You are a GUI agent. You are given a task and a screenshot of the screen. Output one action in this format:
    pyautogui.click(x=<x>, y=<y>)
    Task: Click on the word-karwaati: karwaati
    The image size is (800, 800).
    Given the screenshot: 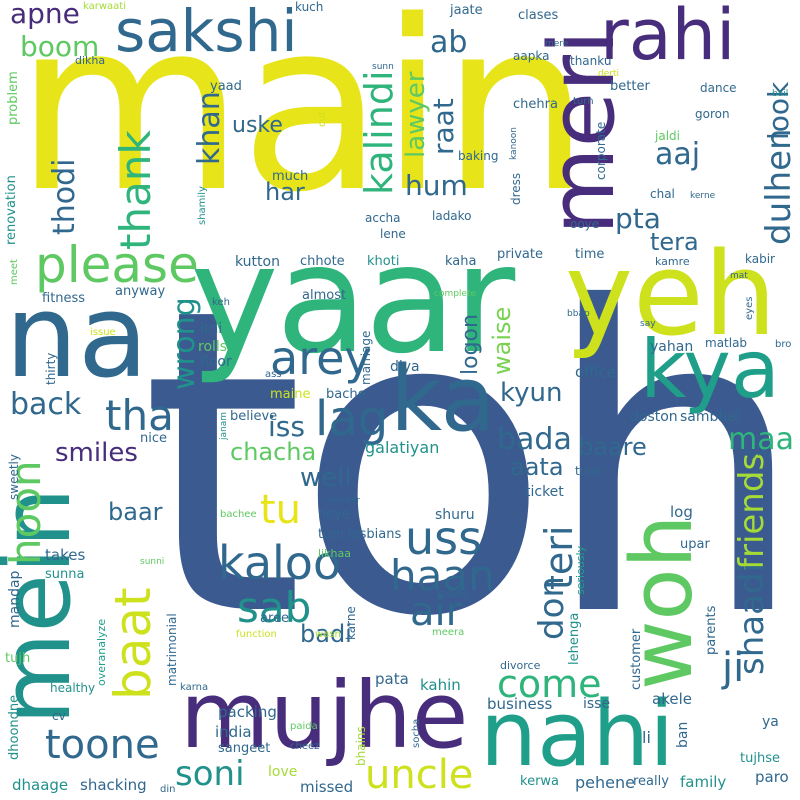 What is the action you would take?
    pyautogui.click(x=104, y=6)
    